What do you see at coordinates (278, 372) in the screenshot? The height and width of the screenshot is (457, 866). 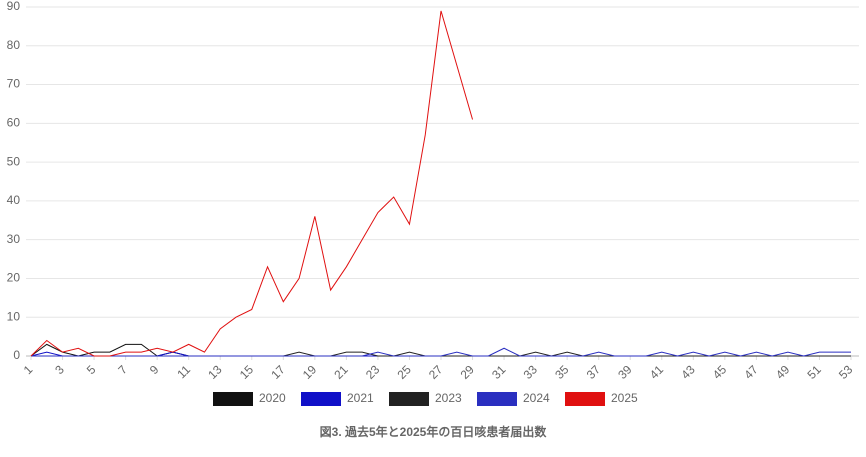 I see `x-tick-label: 17` at bounding box center [278, 372].